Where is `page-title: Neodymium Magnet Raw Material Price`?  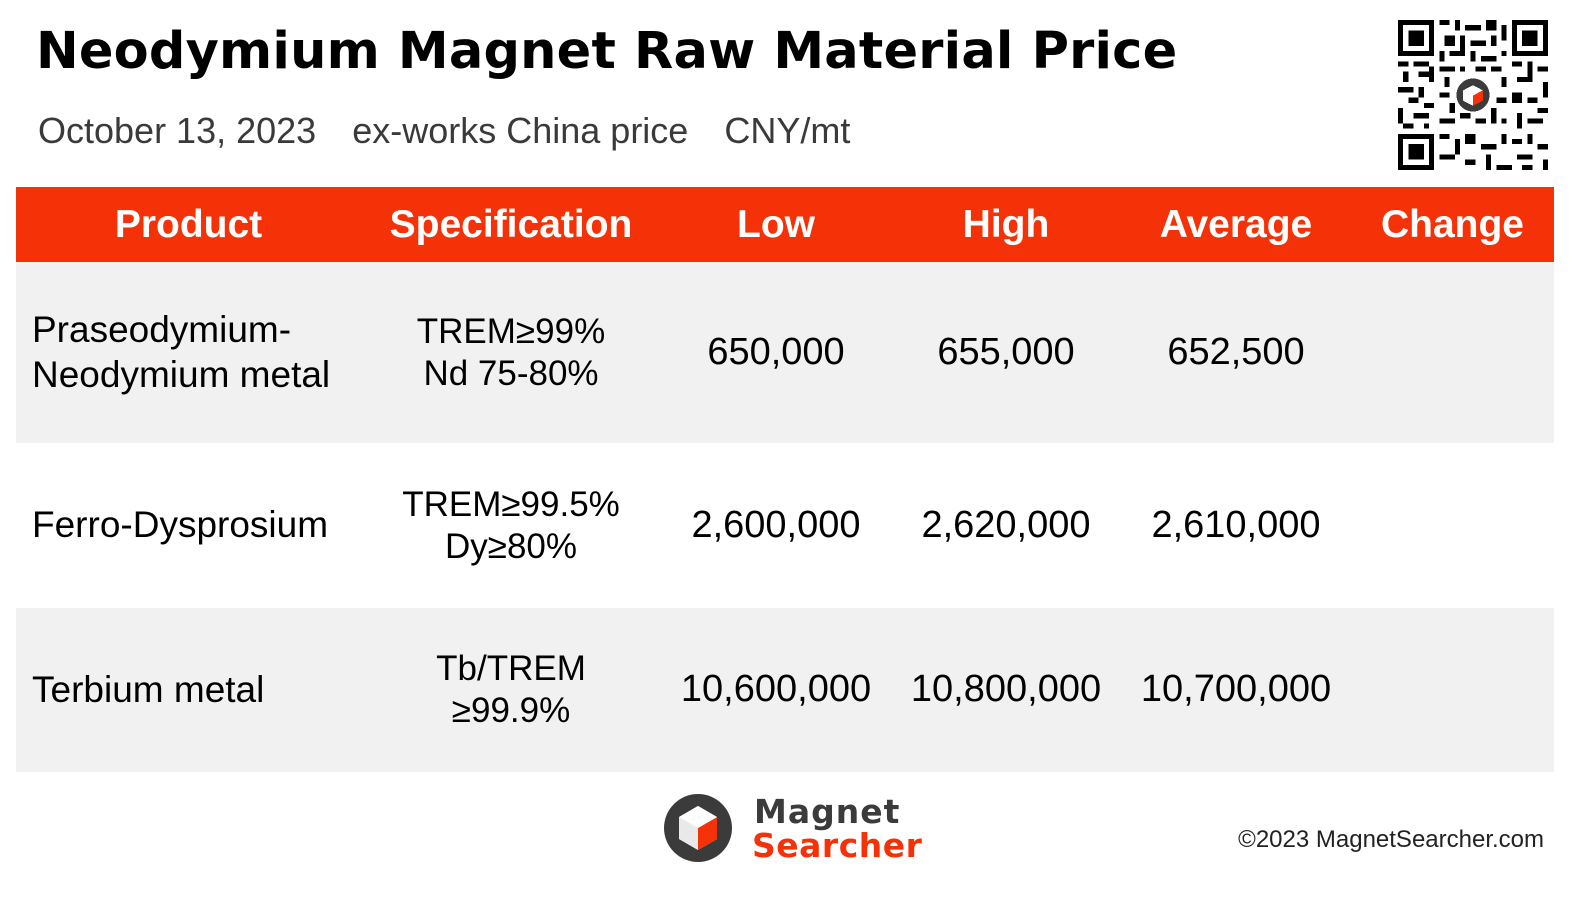 page-title: Neodymium Magnet Raw Material Price is located at coordinates (607, 51).